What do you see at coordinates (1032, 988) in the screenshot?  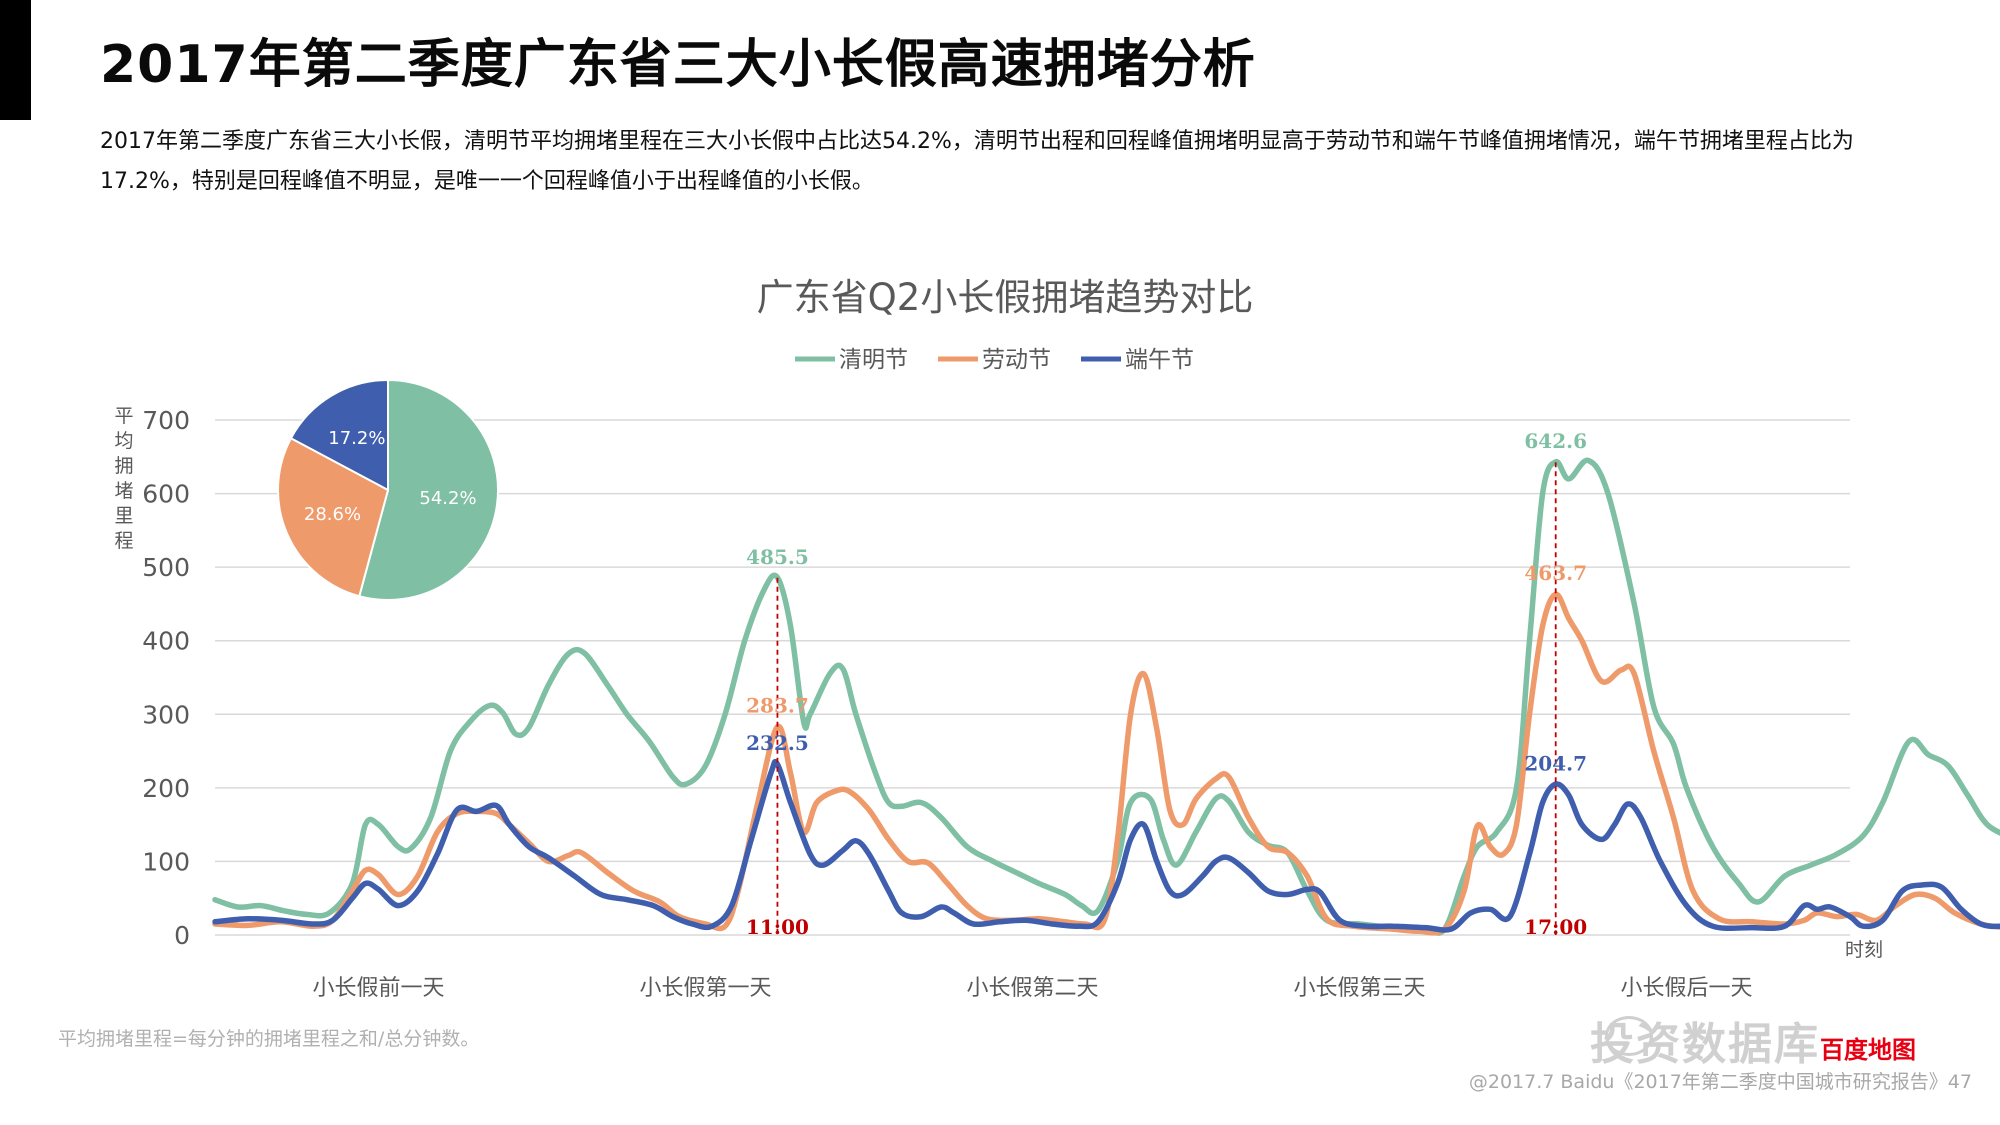 I see `x-category-label: 小长假第二天` at bounding box center [1032, 988].